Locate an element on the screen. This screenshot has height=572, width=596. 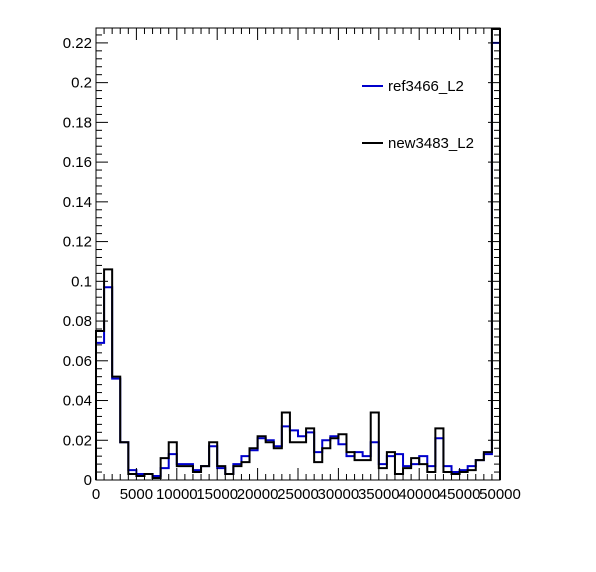
x-tick-label: 0 is located at coordinates (96, 494).